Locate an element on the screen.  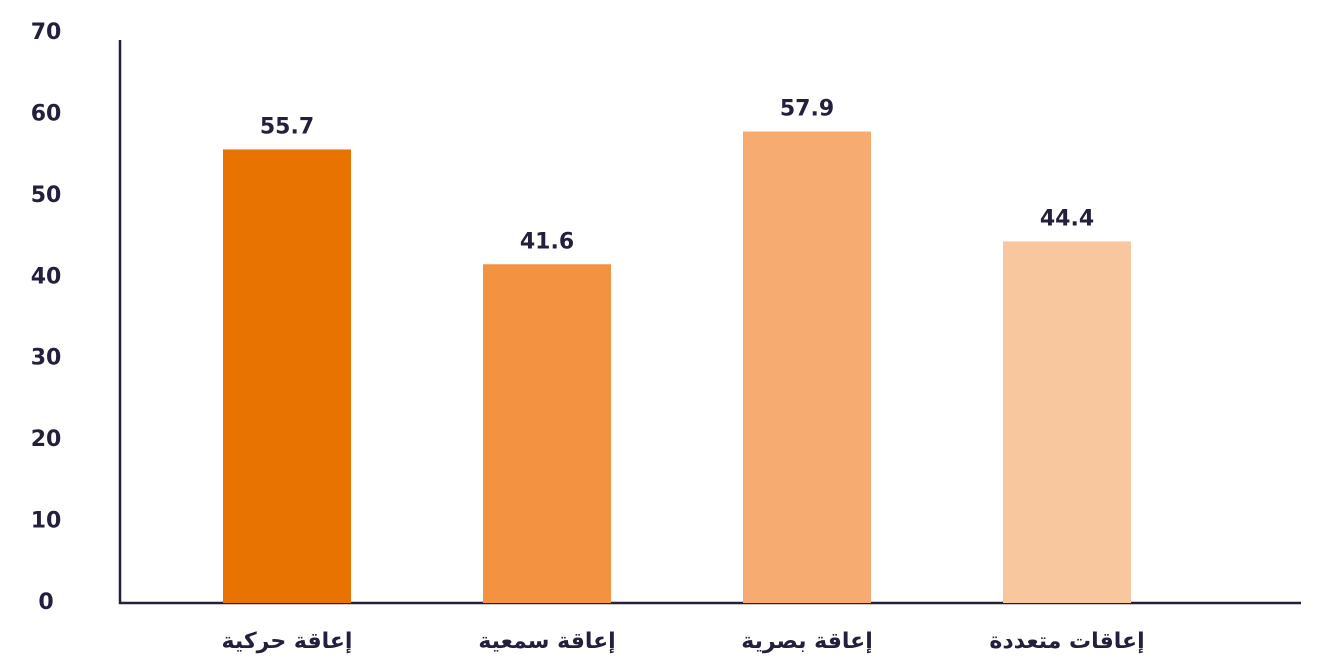
value-label: 55.7 is located at coordinates (287, 126).